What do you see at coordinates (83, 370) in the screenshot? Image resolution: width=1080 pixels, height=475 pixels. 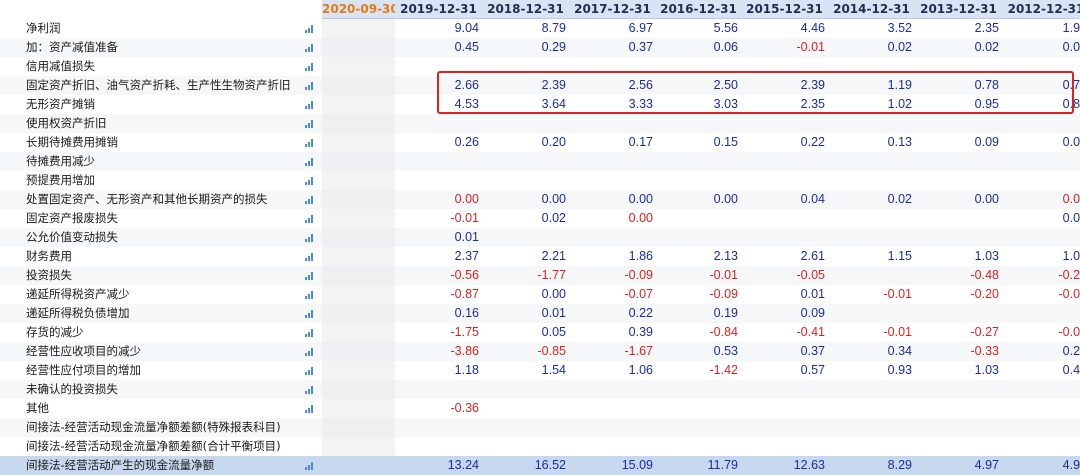 I see `row-label: 经营性应付项目的增加` at bounding box center [83, 370].